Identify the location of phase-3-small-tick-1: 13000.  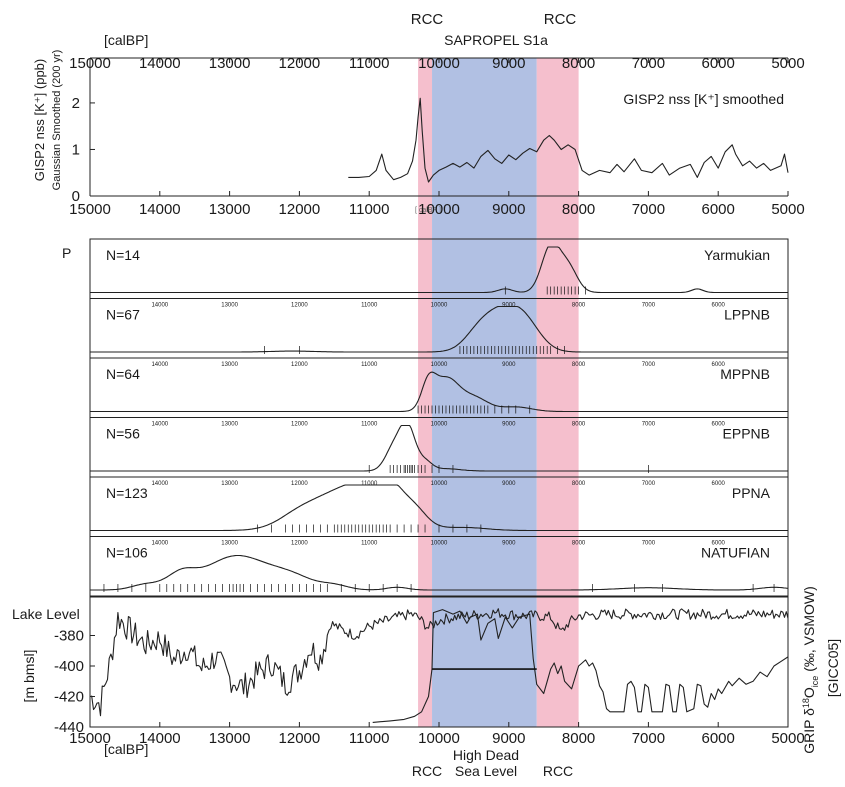
(229, 425).